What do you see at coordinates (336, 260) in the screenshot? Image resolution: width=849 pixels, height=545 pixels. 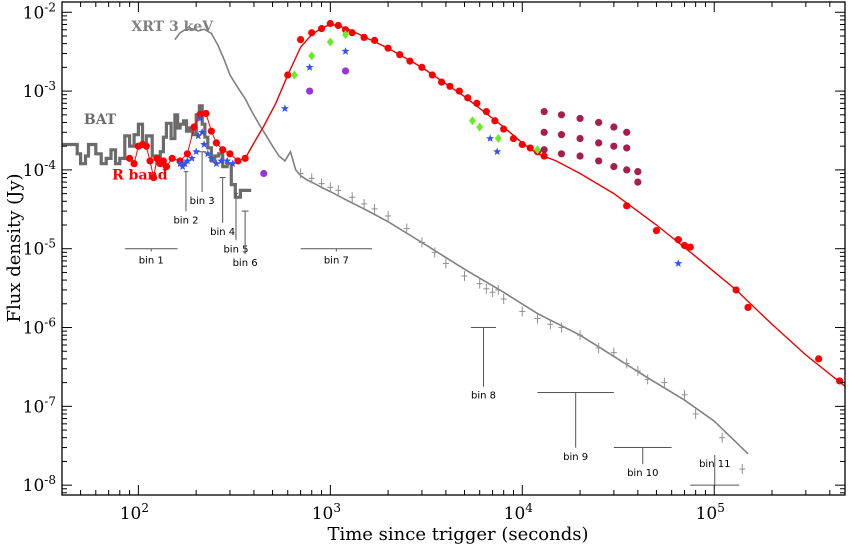 I see `time-bin-label: bin 7` at bounding box center [336, 260].